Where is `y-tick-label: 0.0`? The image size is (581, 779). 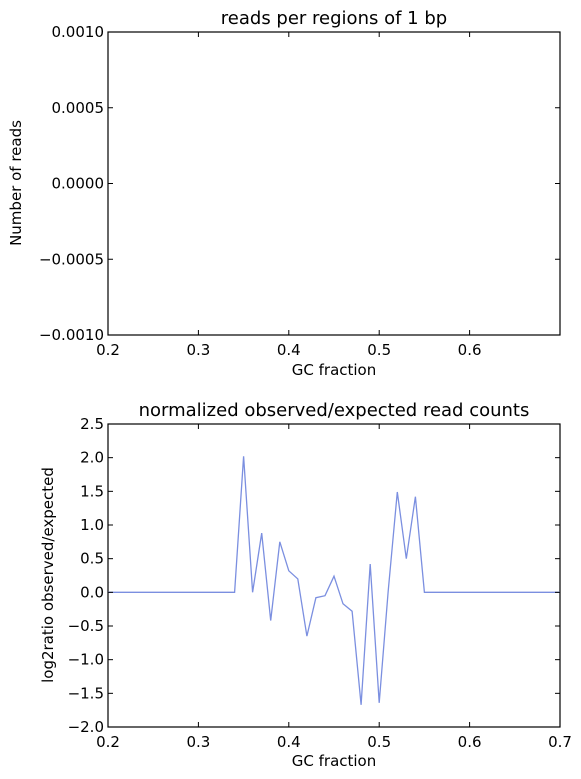
y-tick-label: 0.0 is located at coordinates (92, 592).